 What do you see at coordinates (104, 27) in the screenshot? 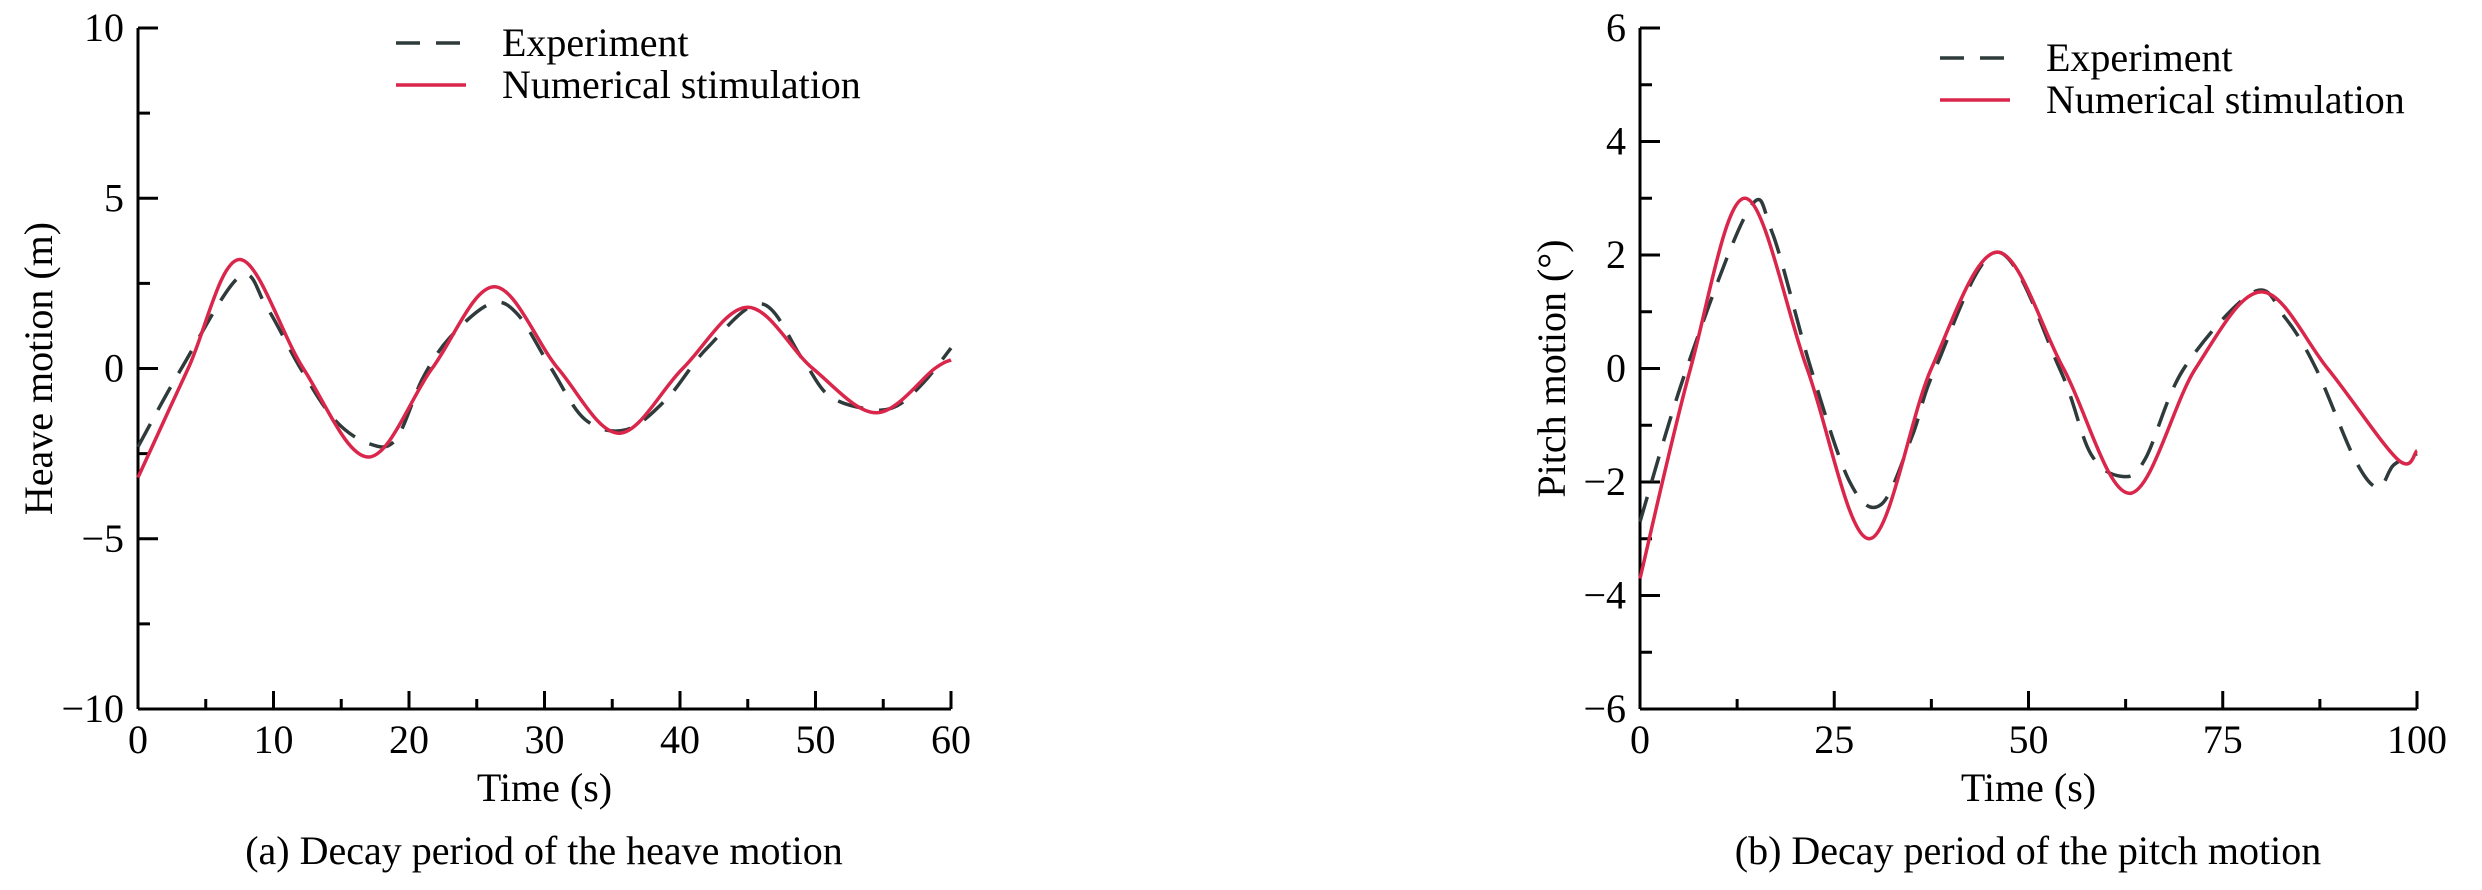
I see `y-tick-label: 10` at bounding box center [104, 27].